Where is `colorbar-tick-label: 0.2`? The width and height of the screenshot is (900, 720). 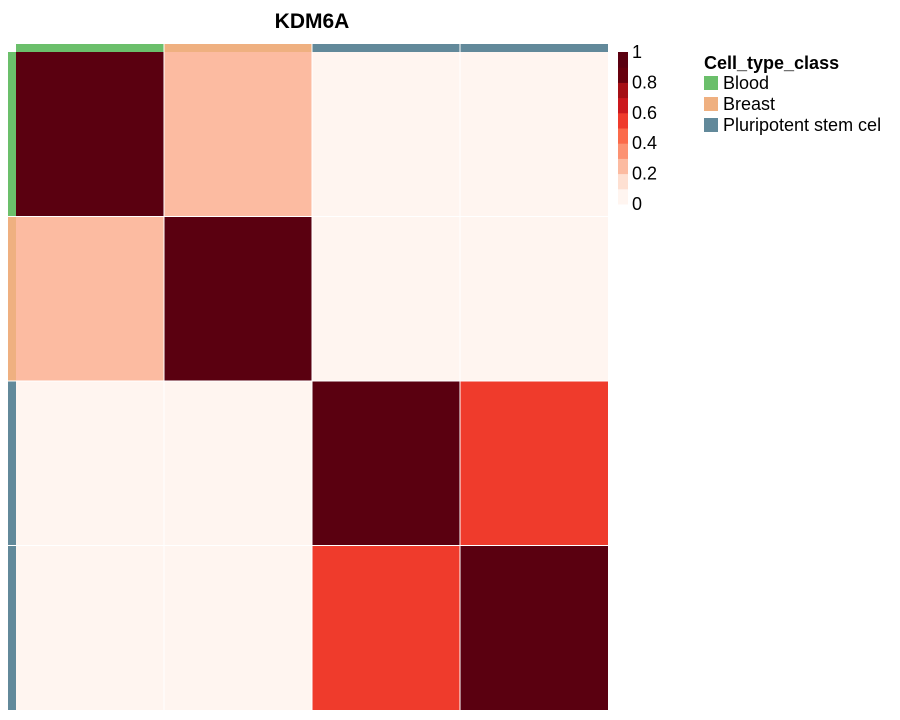
colorbar-tick-label: 0.2 is located at coordinates (644, 174).